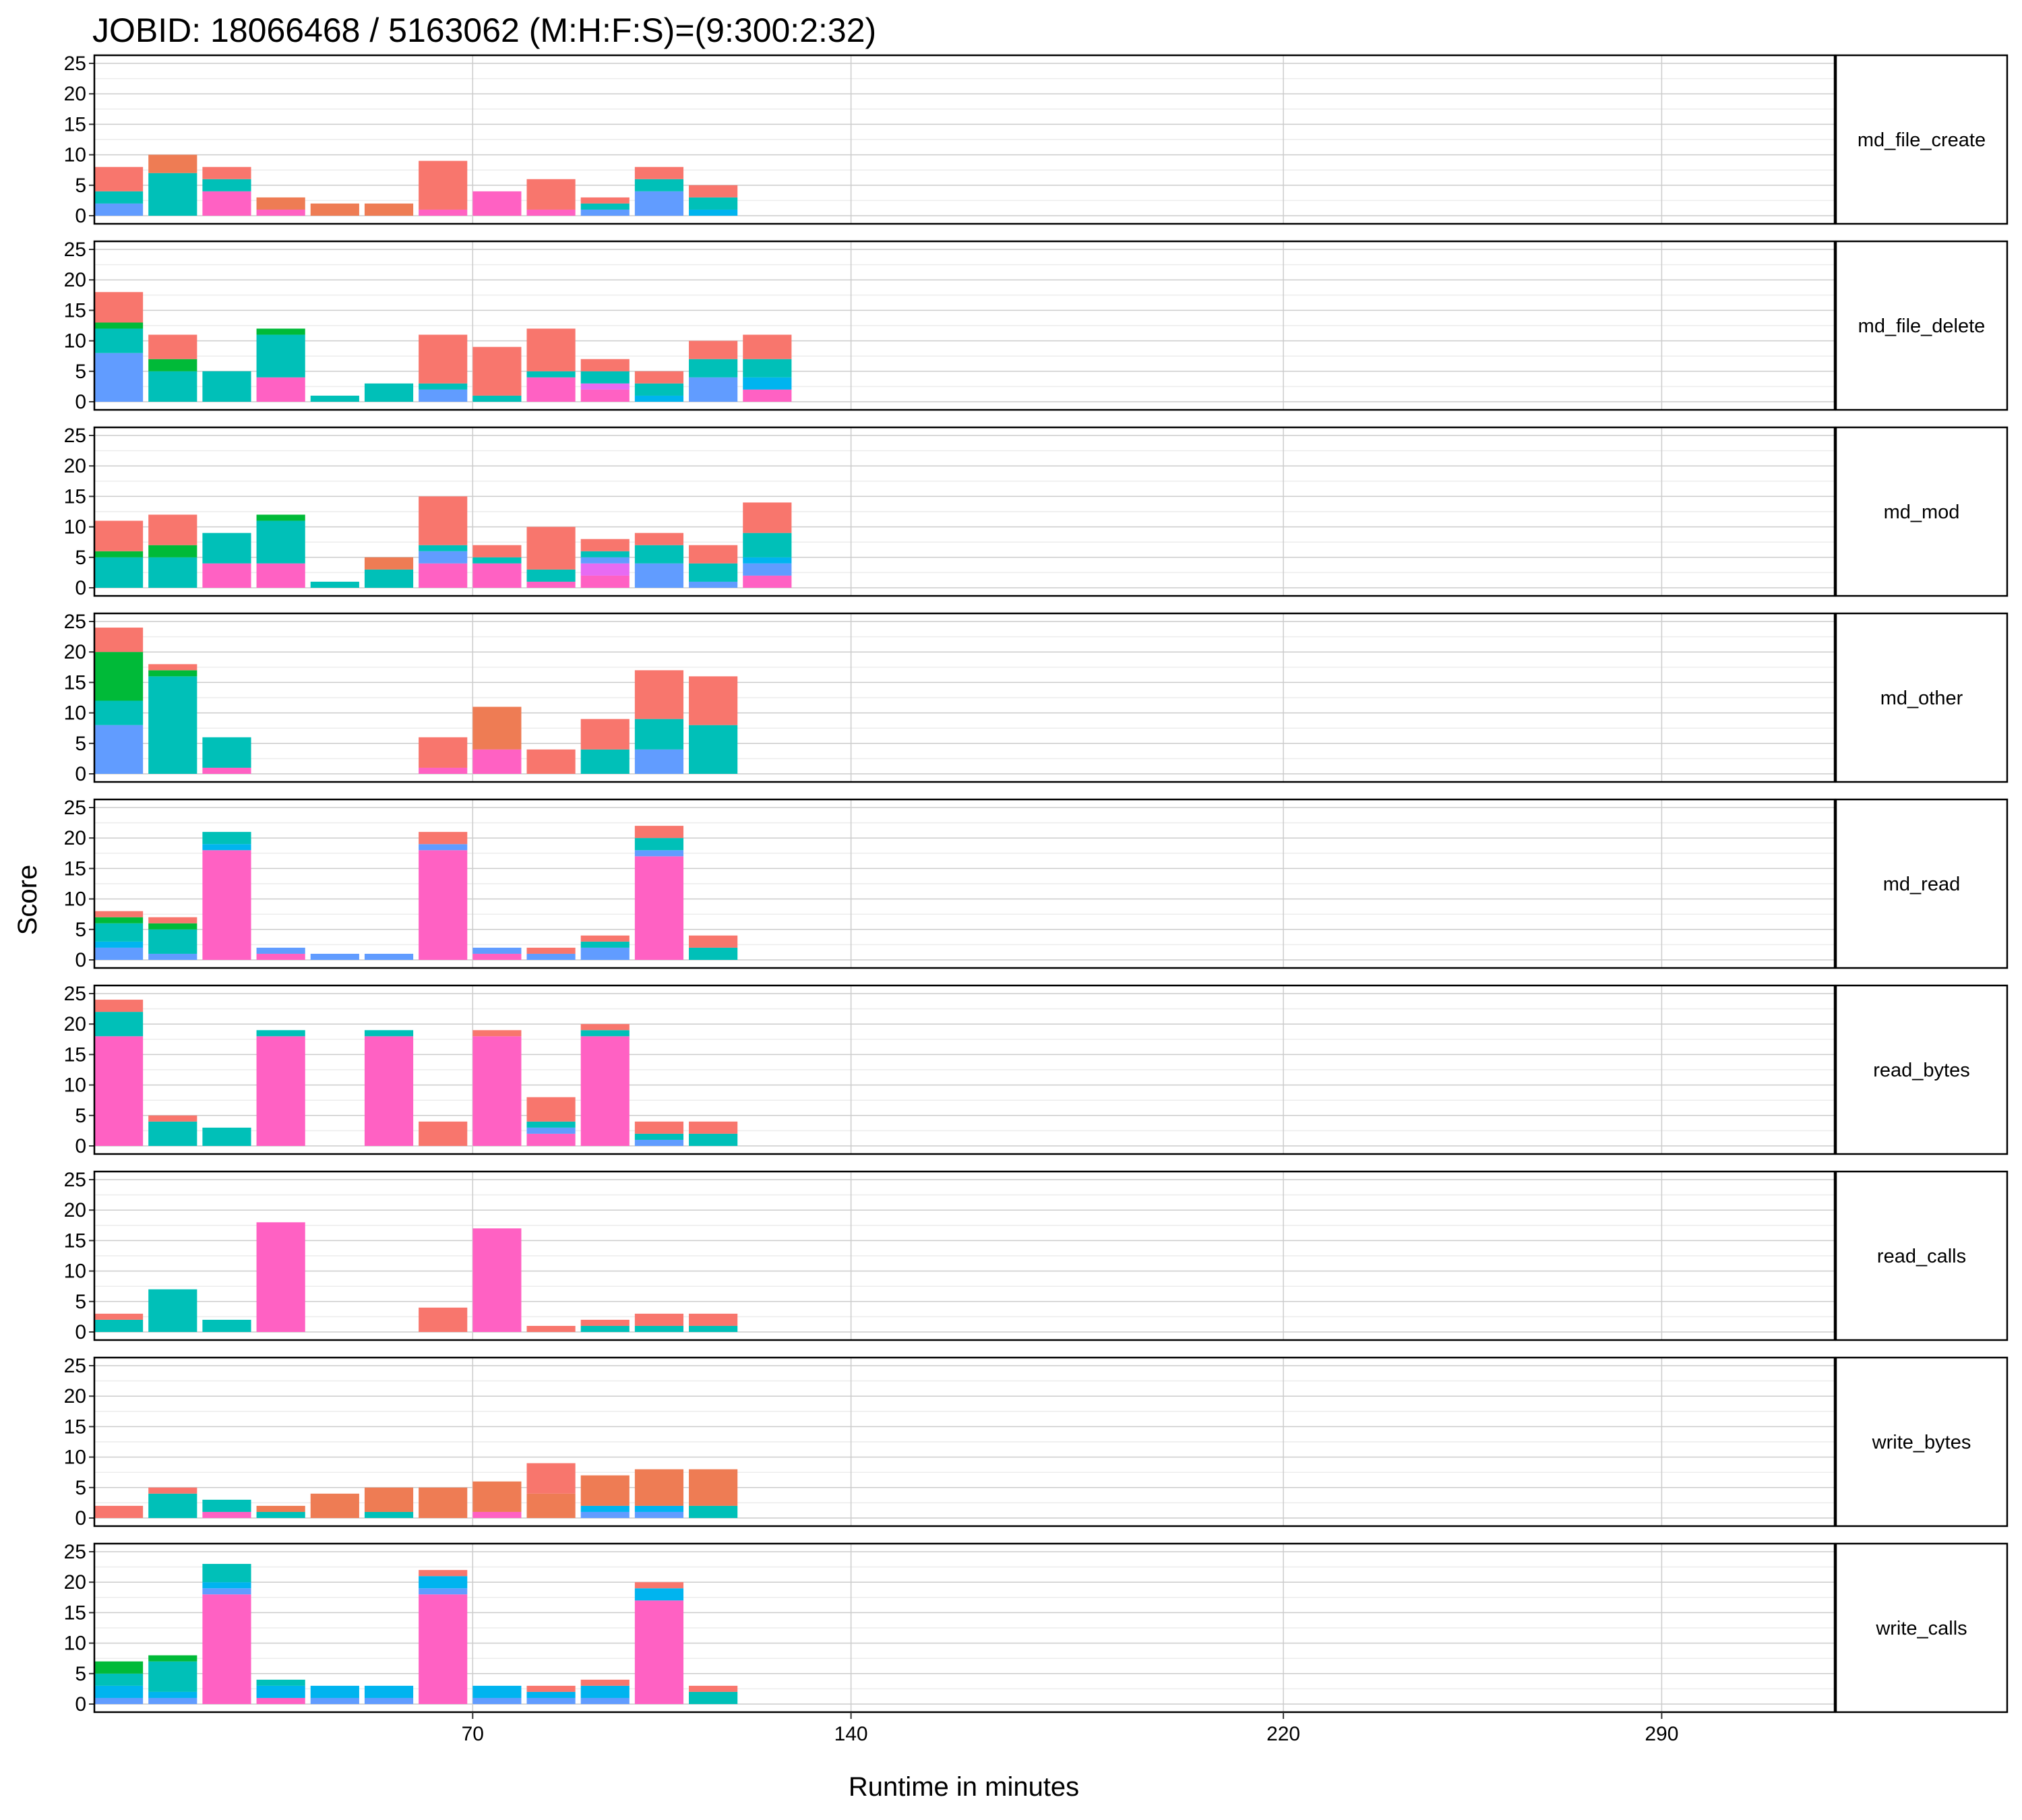 This screenshot has height=1820, width=2022. Describe the element at coordinates (27, 900) in the screenshot. I see `y-axis-title: Score` at that location.